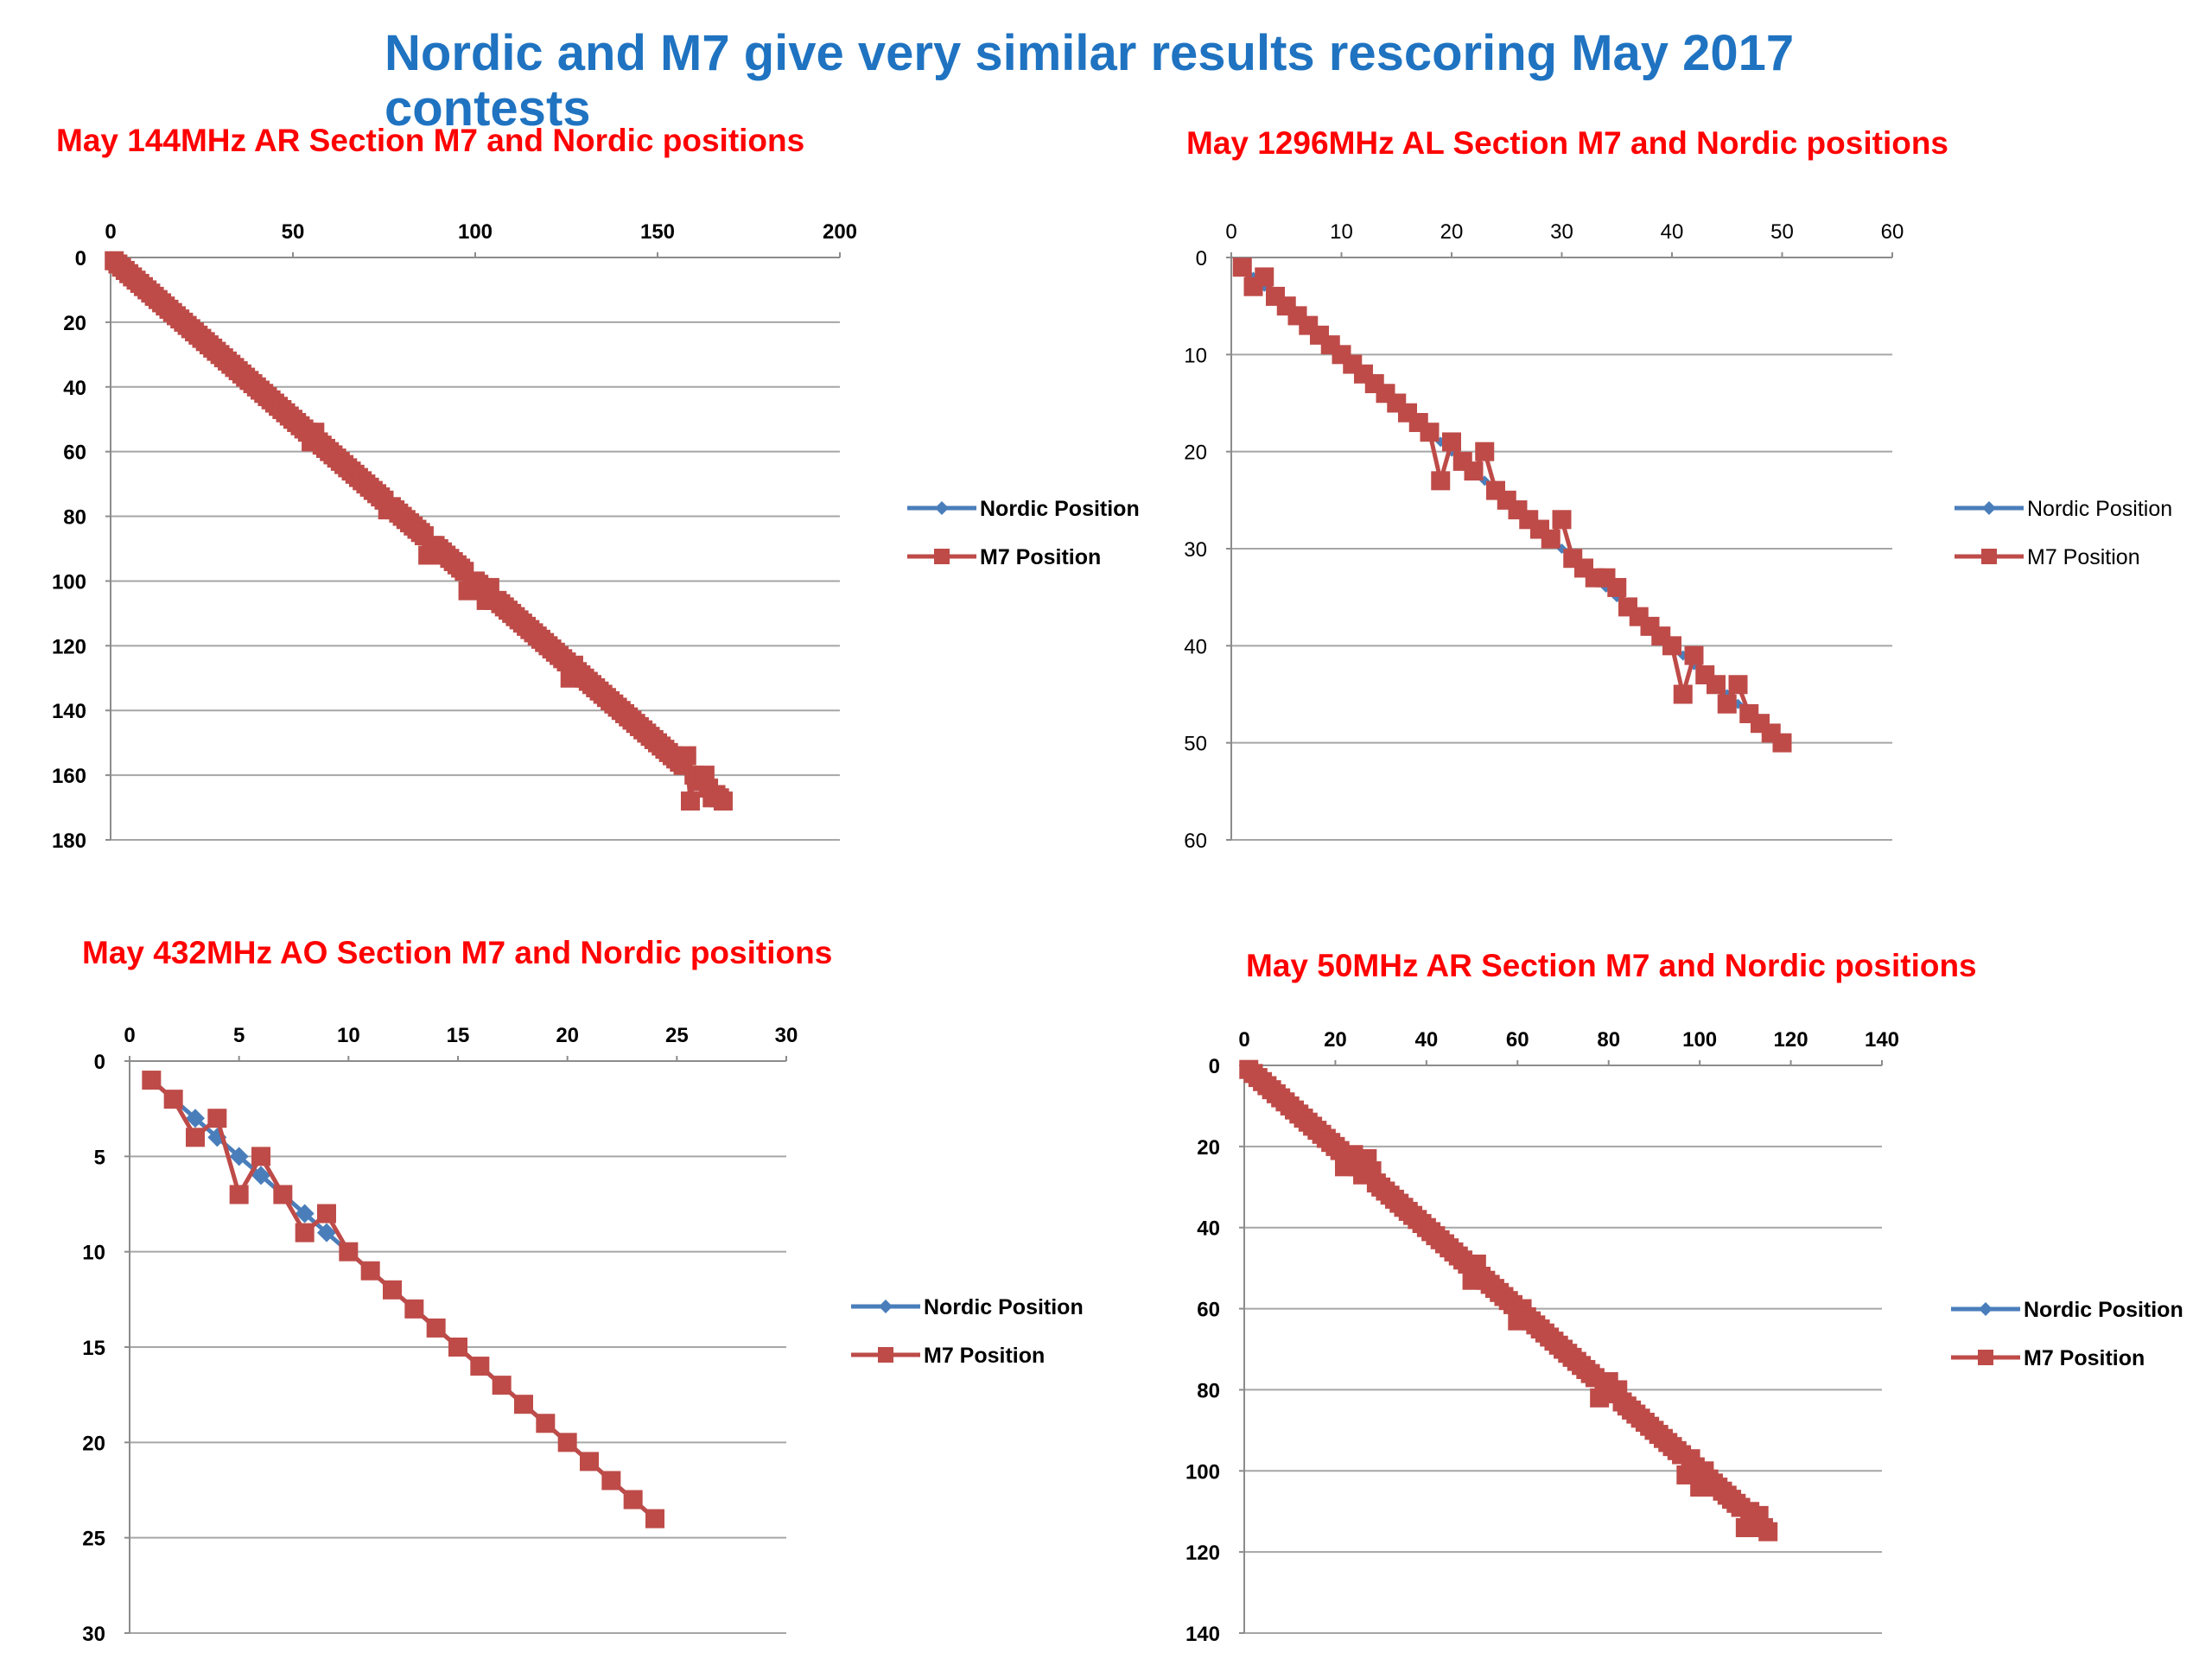 This screenshot has width=2212, height=1659. Describe the element at coordinates (69, 776) in the screenshot. I see `y-tick-label: 160` at that location.